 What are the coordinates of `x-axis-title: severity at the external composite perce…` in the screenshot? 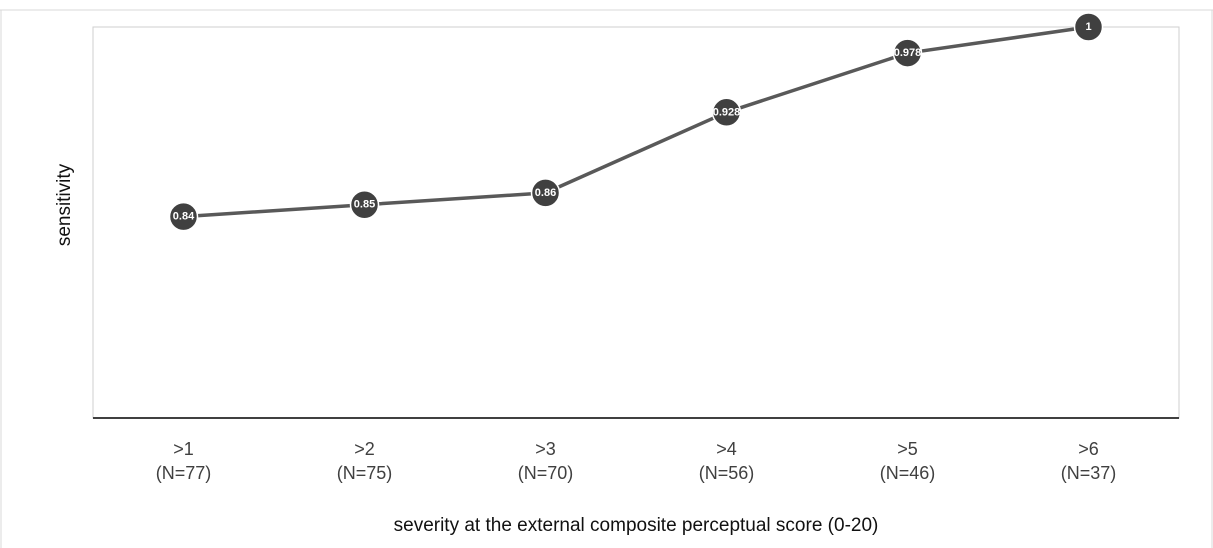 It's located at (636, 525).